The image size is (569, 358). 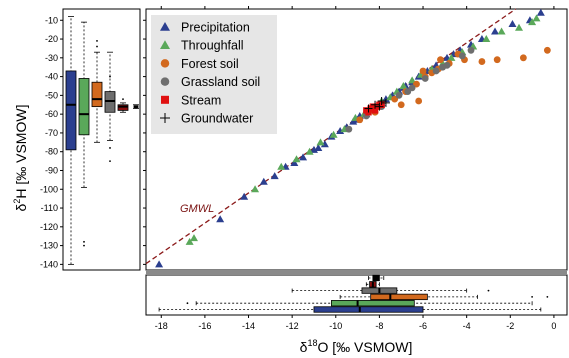 What do you see at coordinates (51, 77) in the screenshot?
I see `y-tick-label: -40` at bounding box center [51, 77].